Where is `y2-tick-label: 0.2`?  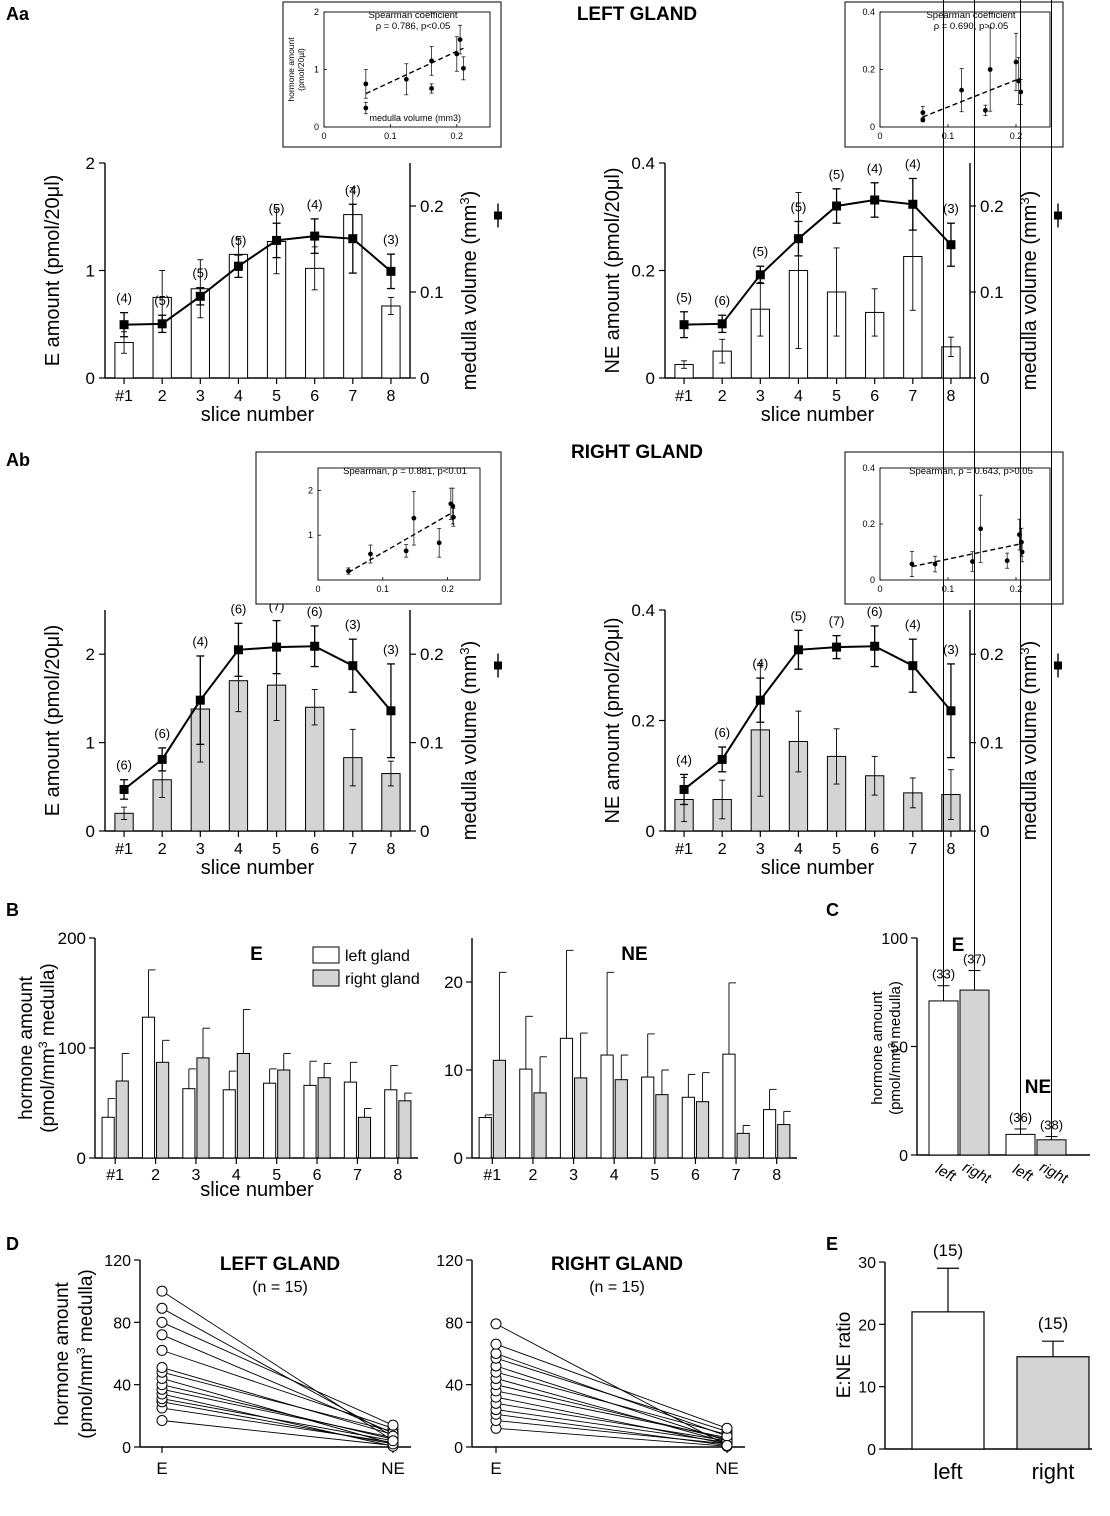 y2-tick-label: 0.2 is located at coordinates (432, 206).